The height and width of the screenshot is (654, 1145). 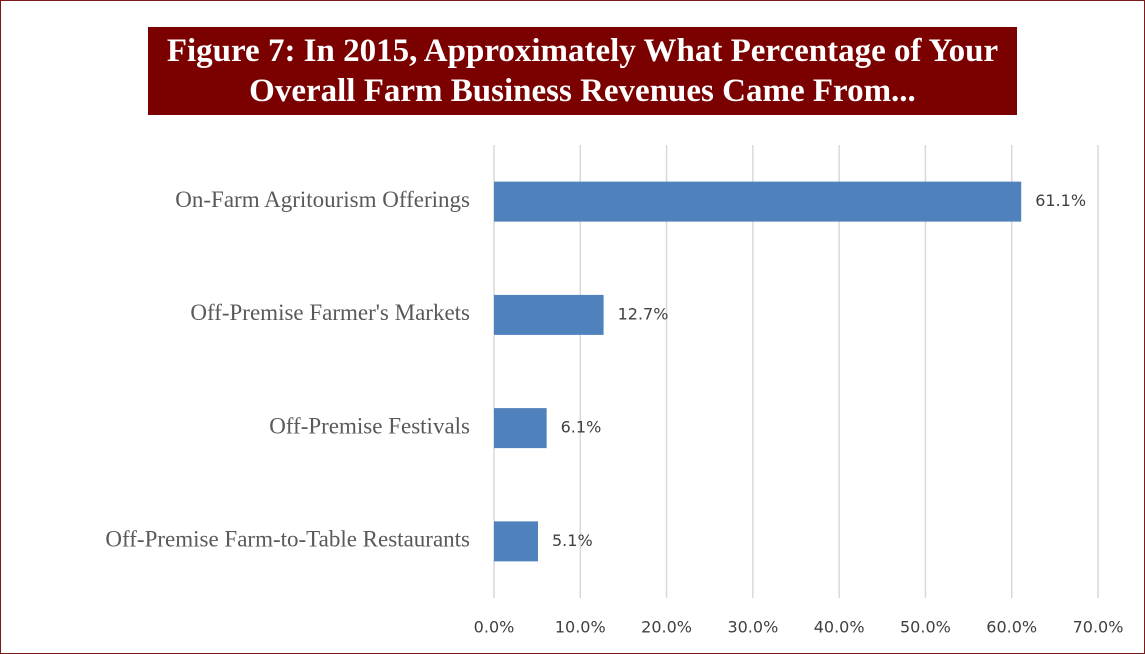 I want to click on x-tick-label: 20.0%, so click(x=666, y=627).